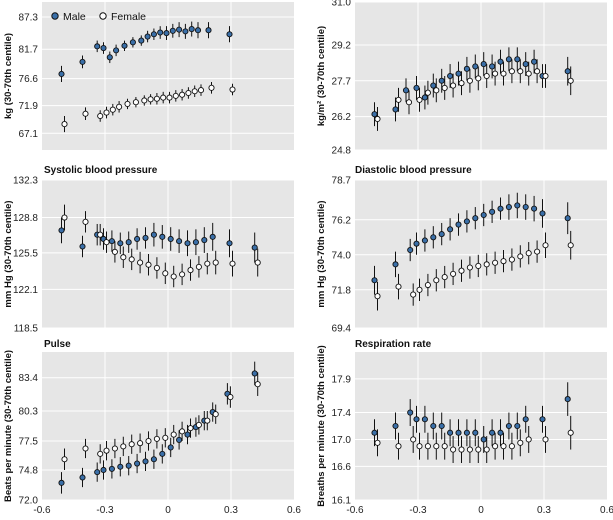 The image size is (613, 520). Describe the element at coordinates (8, 253) in the screenshot. I see `y-axis-label: mm Hg (30-70th centile)` at that location.